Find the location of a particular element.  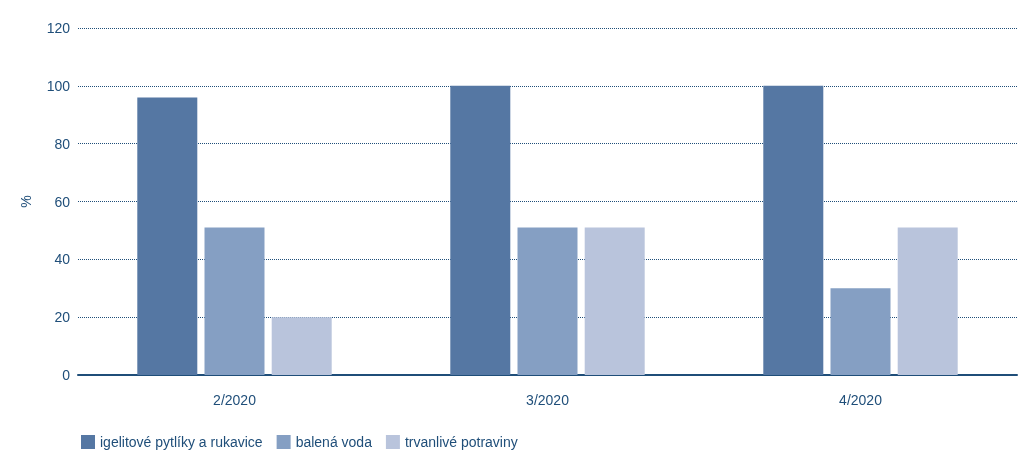

x-tick-label: 2/2020 is located at coordinates (235, 400).